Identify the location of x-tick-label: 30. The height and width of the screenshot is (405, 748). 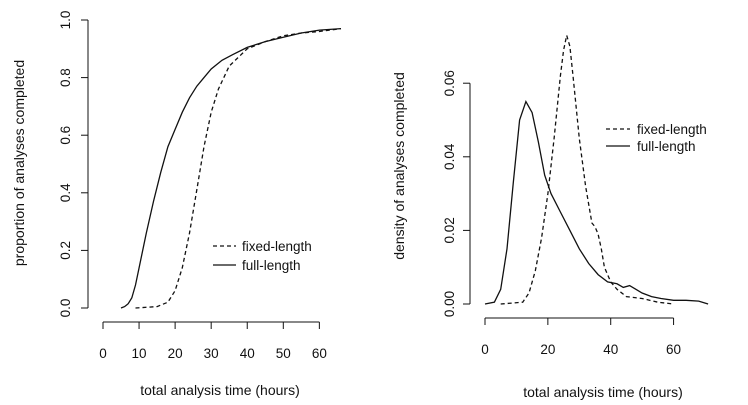
(211, 353).